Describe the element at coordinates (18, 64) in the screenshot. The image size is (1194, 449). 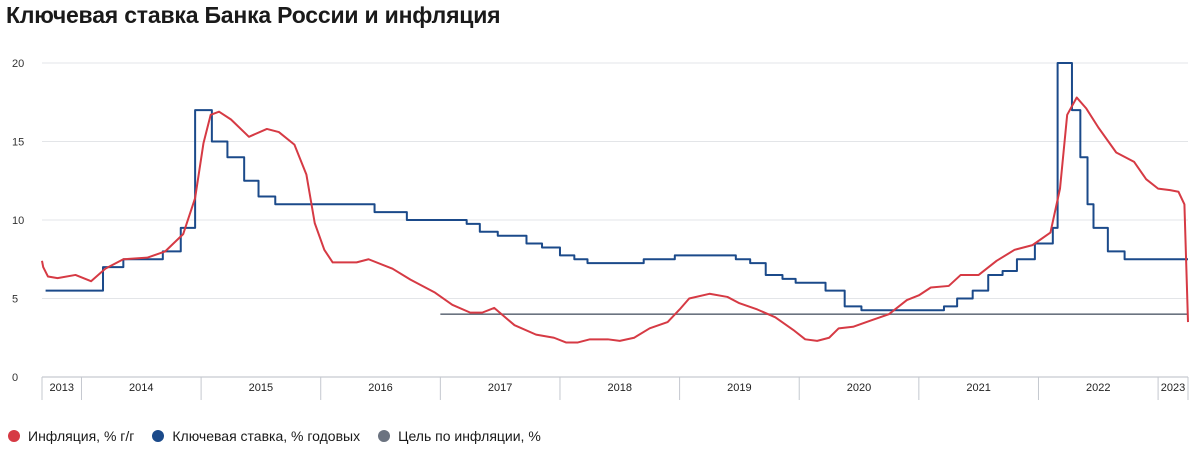
I see `y-tick-label: 20` at that location.